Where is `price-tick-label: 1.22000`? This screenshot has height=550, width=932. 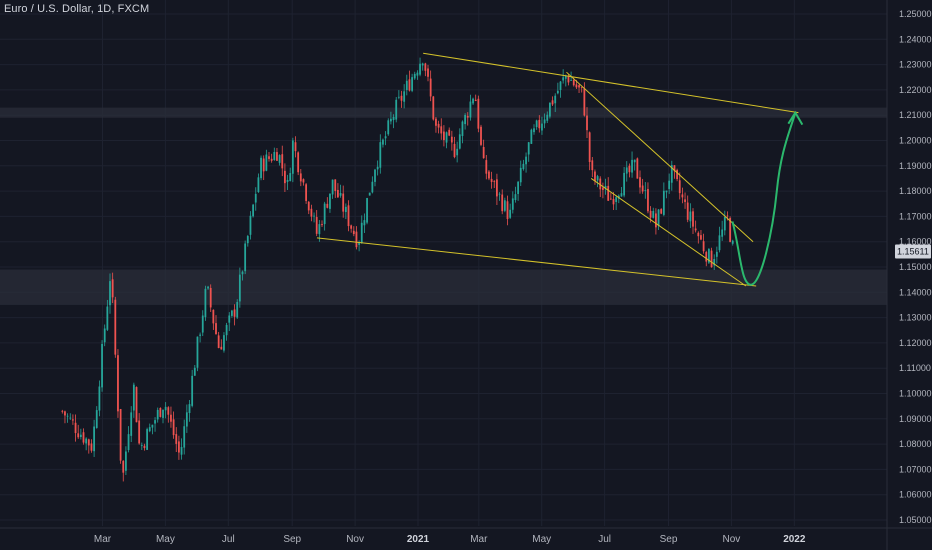 price-tick-label: 1.22000 is located at coordinates (915, 90).